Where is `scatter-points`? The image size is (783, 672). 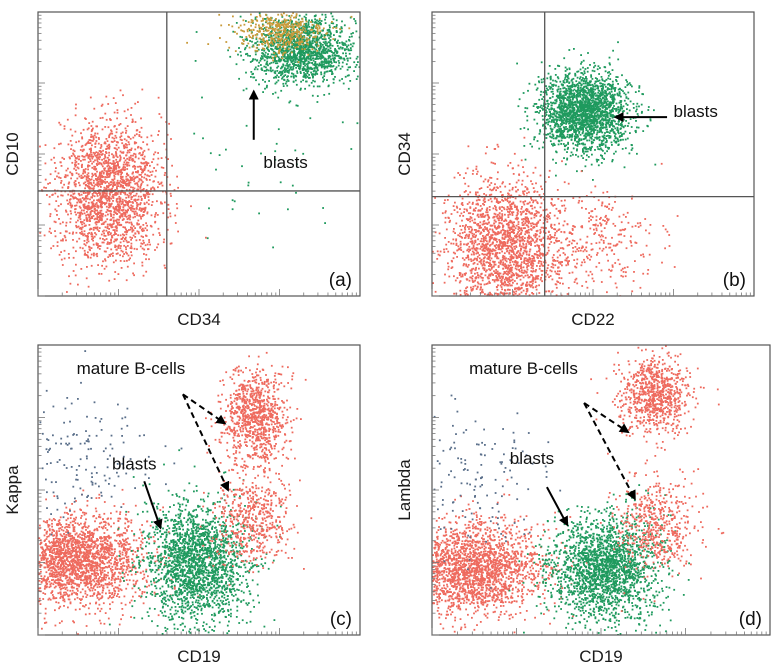
scatter-points is located at coordinates (555, 168).